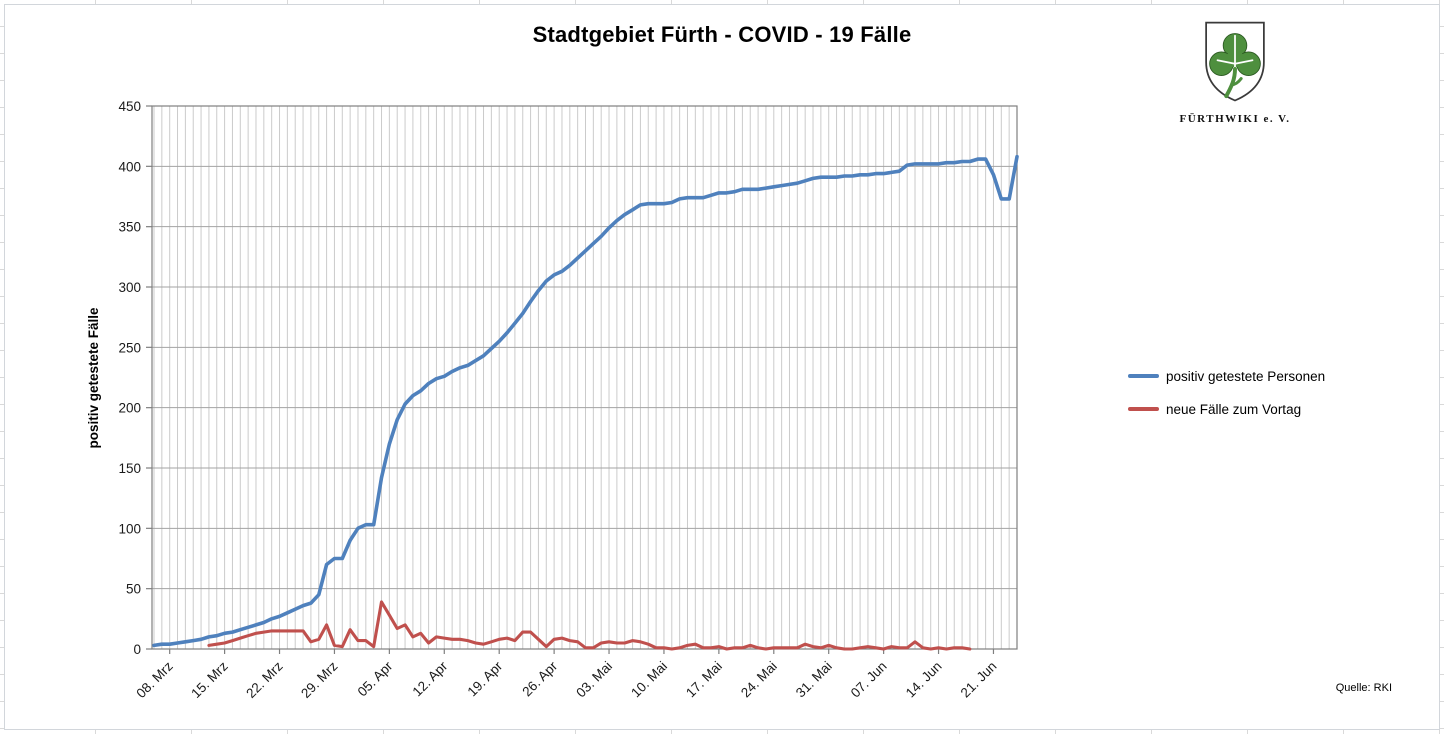 This screenshot has height=736, width=1444. What do you see at coordinates (1234, 409) in the screenshot?
I see `legend-label-new-cases: neue Fälle zum Vortag` at bounding box center [1234, 409].